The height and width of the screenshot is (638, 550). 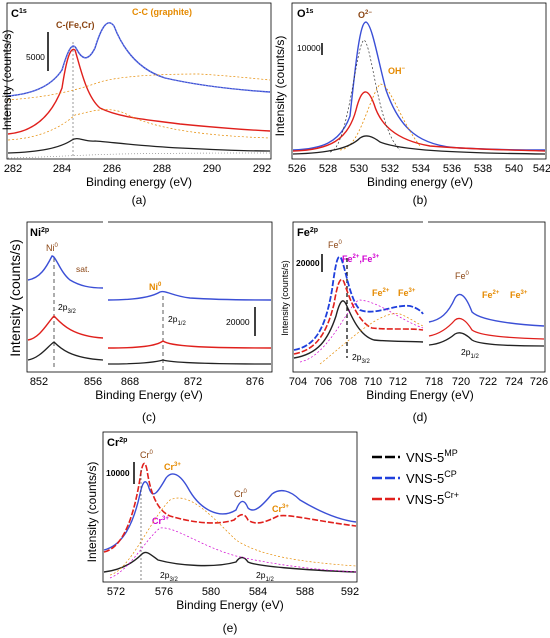 I want to click on panel-b-frame, so click(x=419, y=81).